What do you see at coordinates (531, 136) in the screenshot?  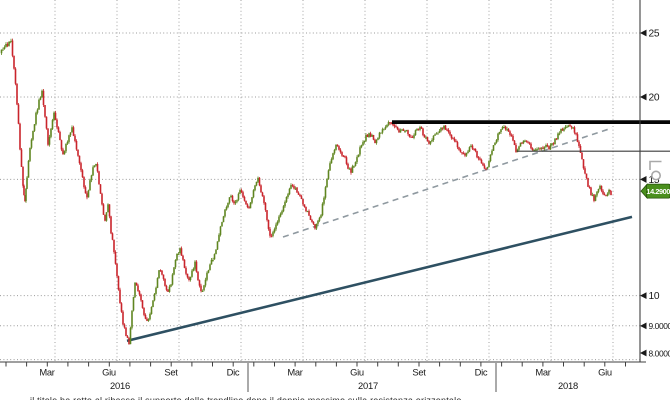 I see `horizontal-level-lines` at bounding box center [531, 136].